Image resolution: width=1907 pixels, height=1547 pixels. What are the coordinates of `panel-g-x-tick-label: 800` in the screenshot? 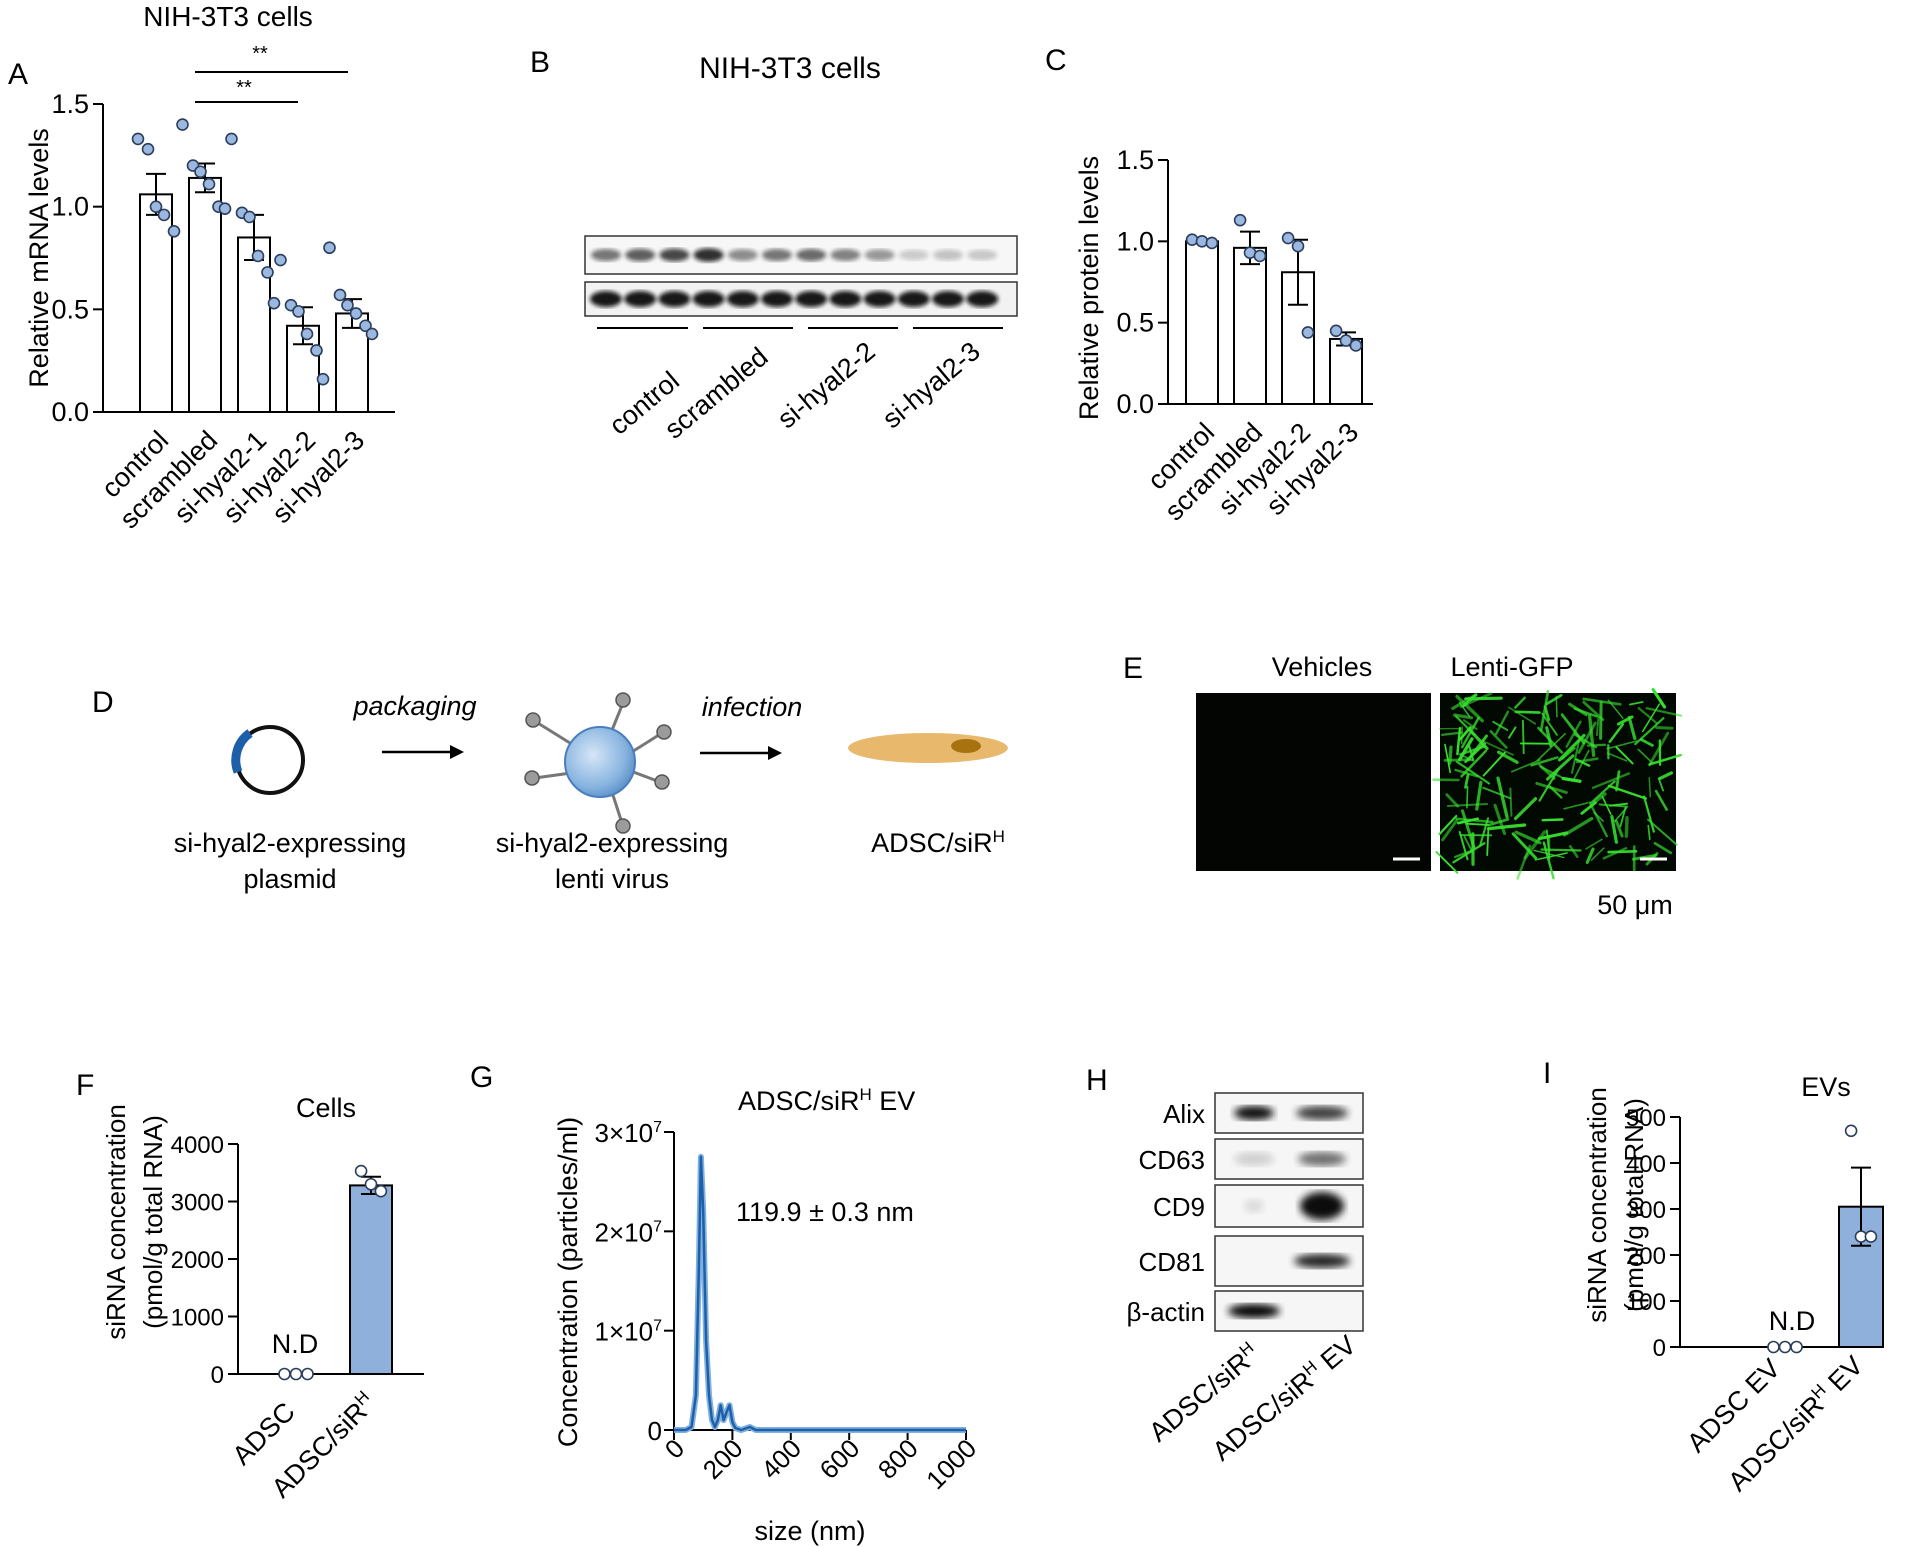 It's located at (898, 1459).